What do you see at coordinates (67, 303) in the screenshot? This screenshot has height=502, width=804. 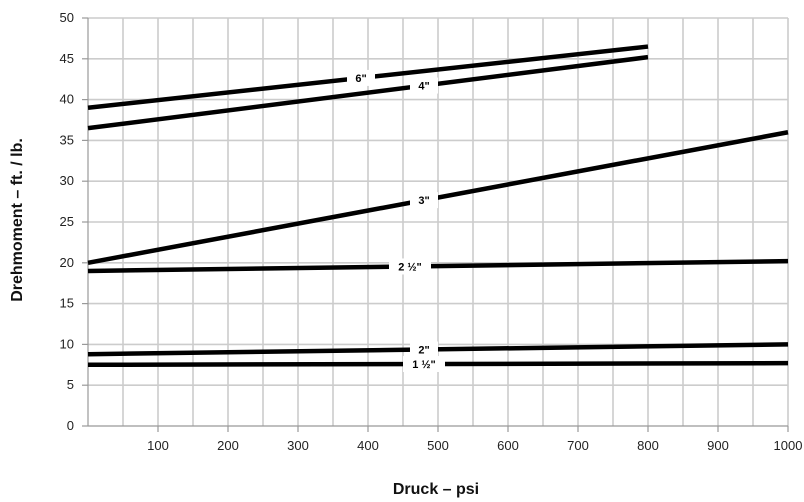 I see `y-tick-label: 15` at bounding box center [67, 303].